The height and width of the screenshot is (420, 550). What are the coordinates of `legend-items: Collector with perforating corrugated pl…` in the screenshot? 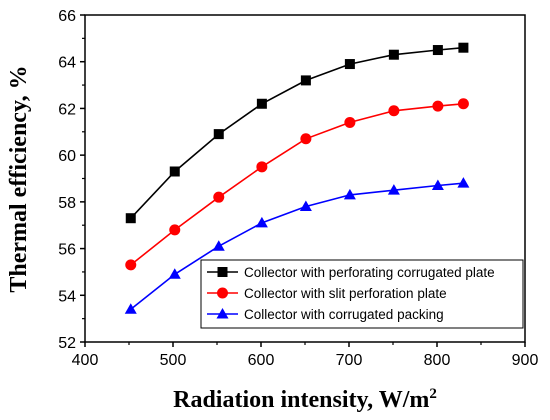 It's located at (351, 293).